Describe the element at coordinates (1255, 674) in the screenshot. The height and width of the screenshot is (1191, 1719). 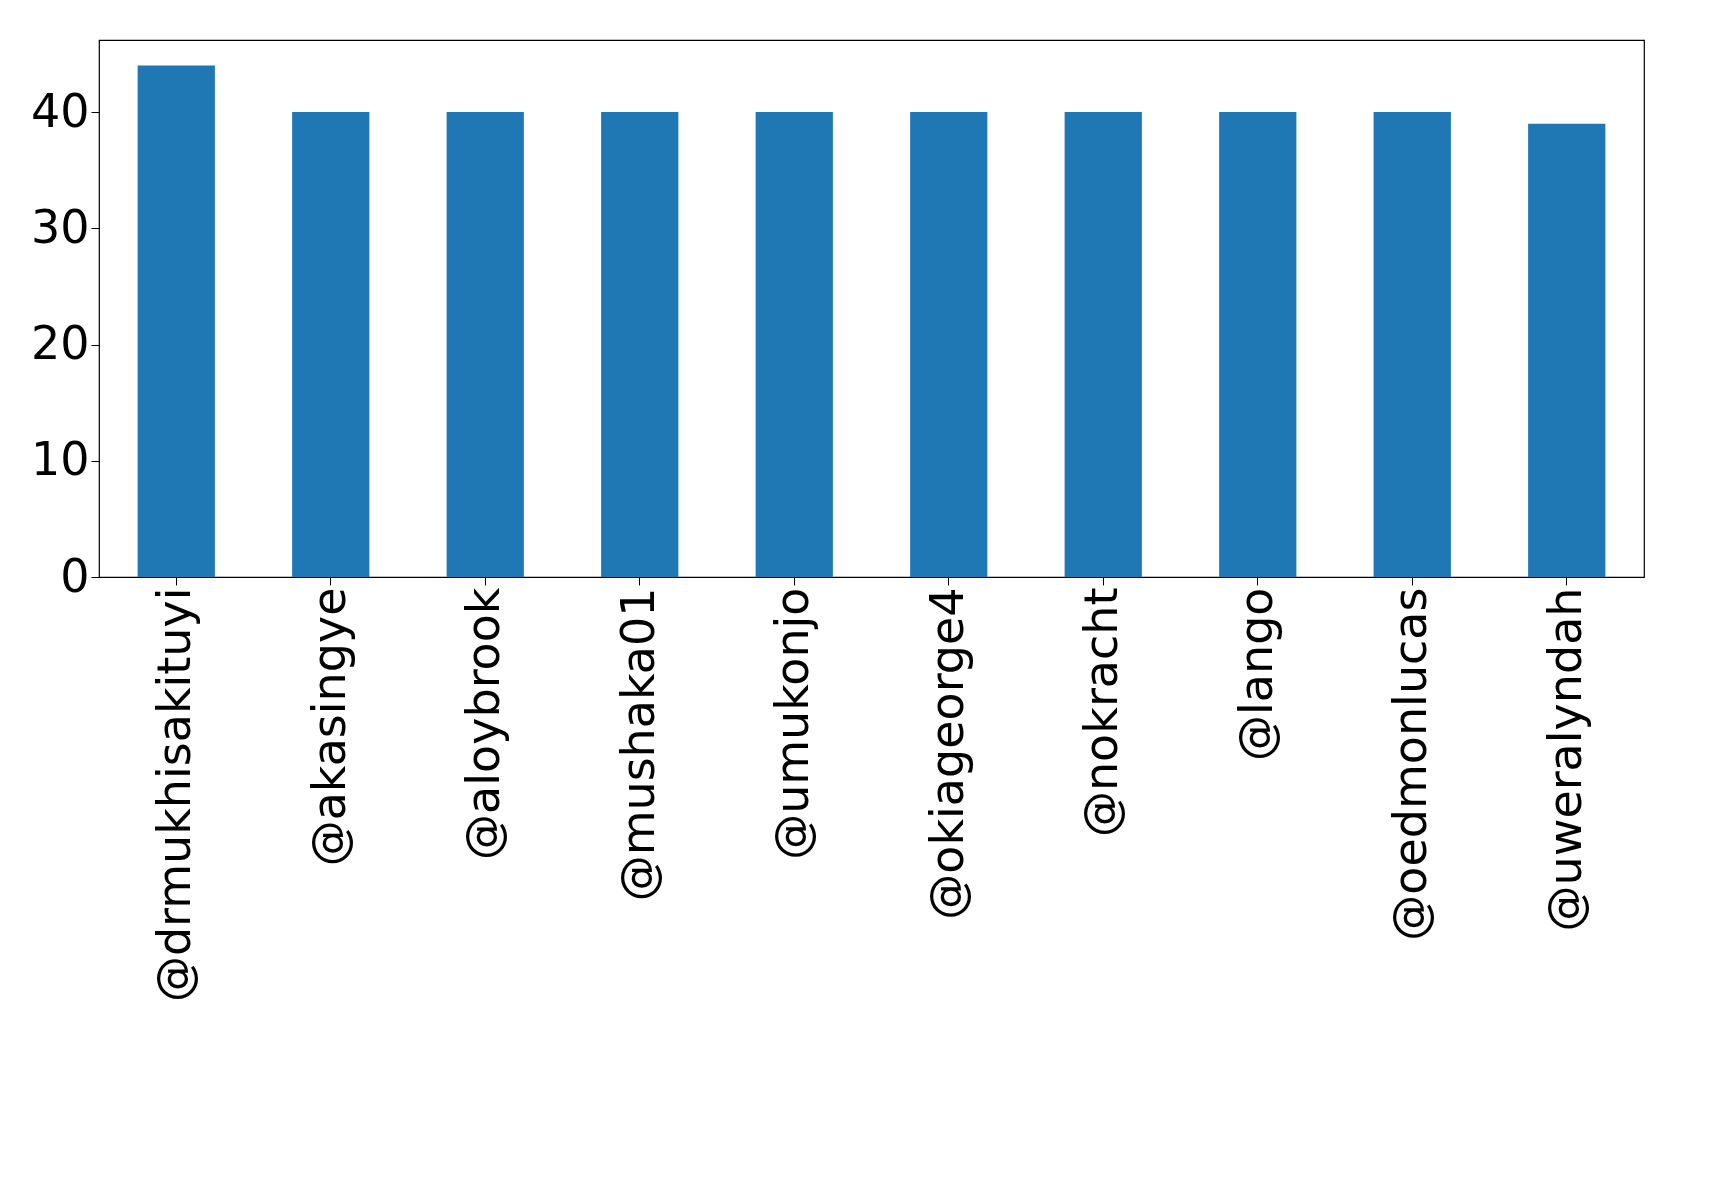
I see `x-tick-label: @lango` at that location.